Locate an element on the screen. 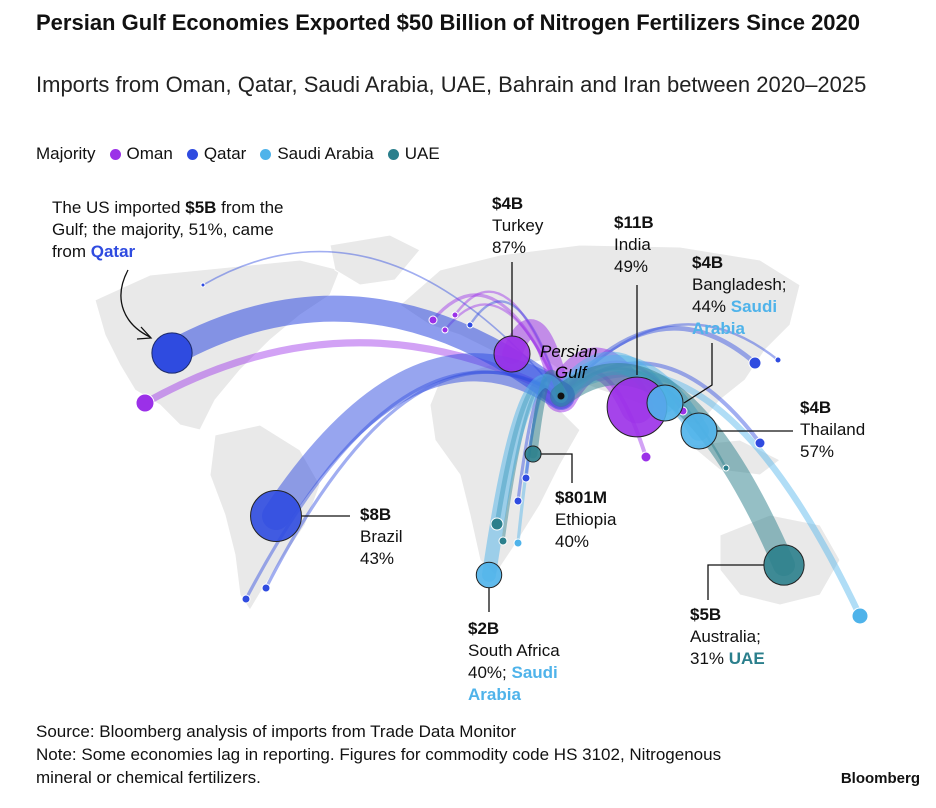 The image size is (936, 808). legend: Majority Oman Qatar Saudi Arabia UAE is located at coordinates (238, 154).